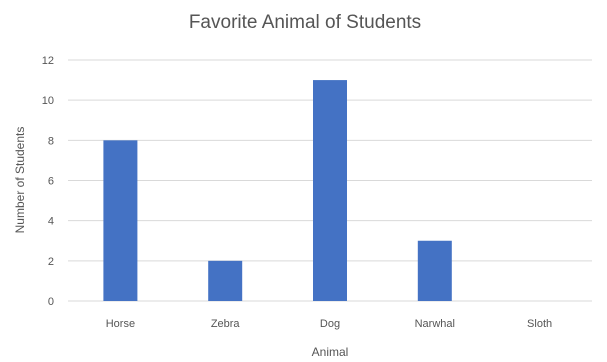  What do you see at coordinates (51, 302) in the screenshot?
I see `y-tick-label: 0` at bounding box center [51, 302].